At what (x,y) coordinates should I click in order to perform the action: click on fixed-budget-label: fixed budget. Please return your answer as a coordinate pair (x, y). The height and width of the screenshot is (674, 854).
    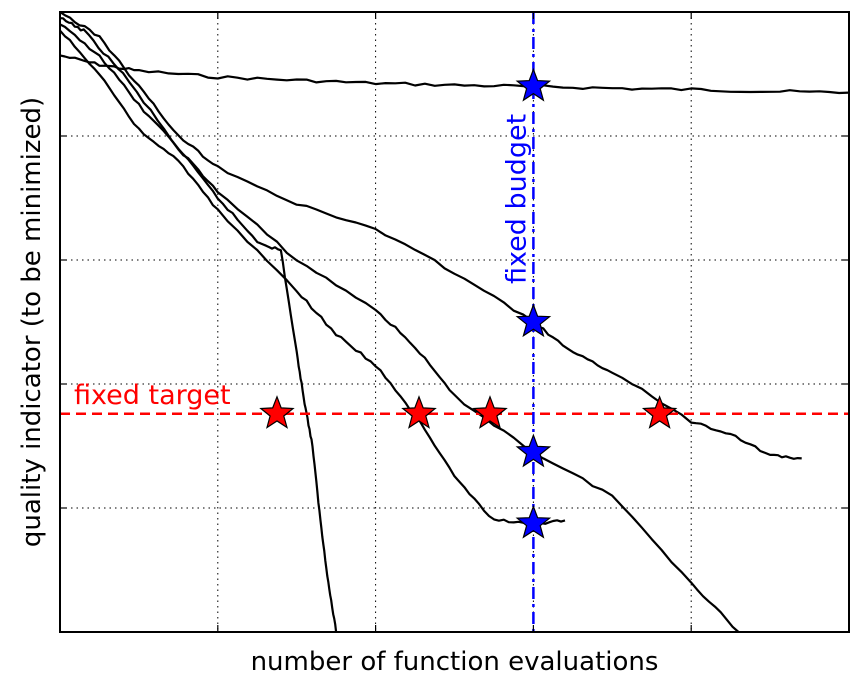
    Looking at the image, I should click on (516, 199).